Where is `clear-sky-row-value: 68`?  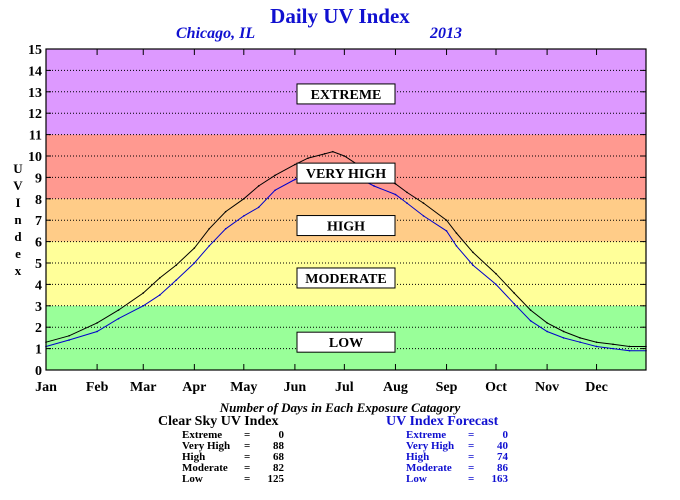 clear-sky-row-value: 68 is located at coordinates (278, 457).